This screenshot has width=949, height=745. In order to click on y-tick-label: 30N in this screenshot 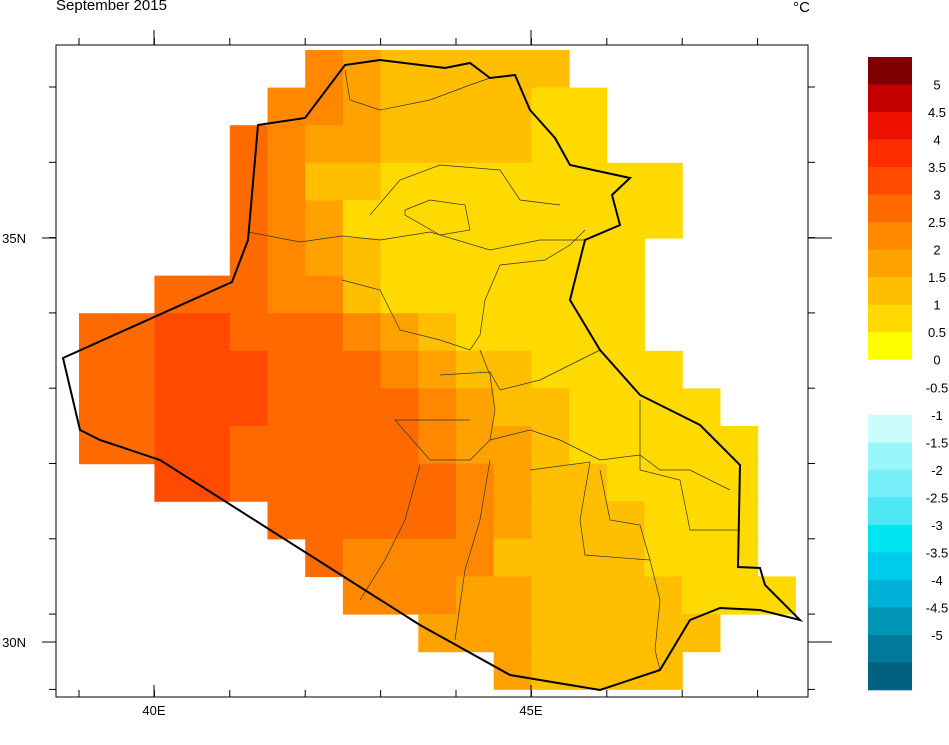, I will do `click(14, 642)`.